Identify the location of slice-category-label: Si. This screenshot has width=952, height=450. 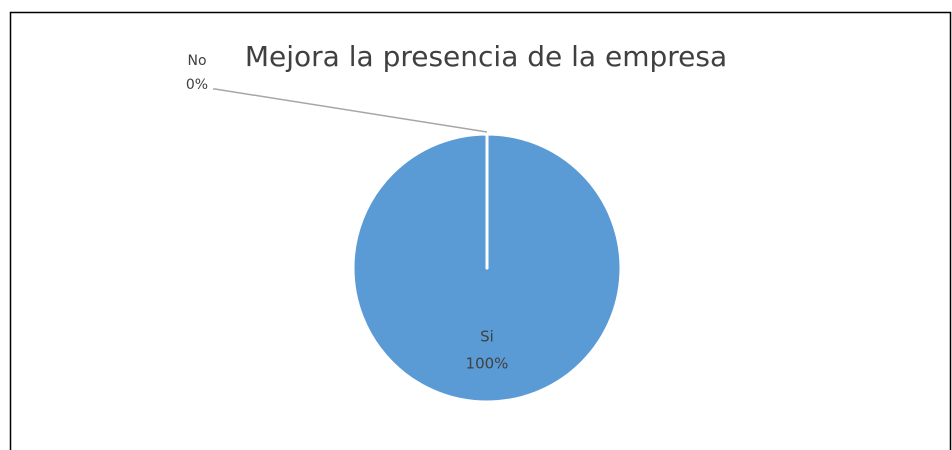
(487, 337).